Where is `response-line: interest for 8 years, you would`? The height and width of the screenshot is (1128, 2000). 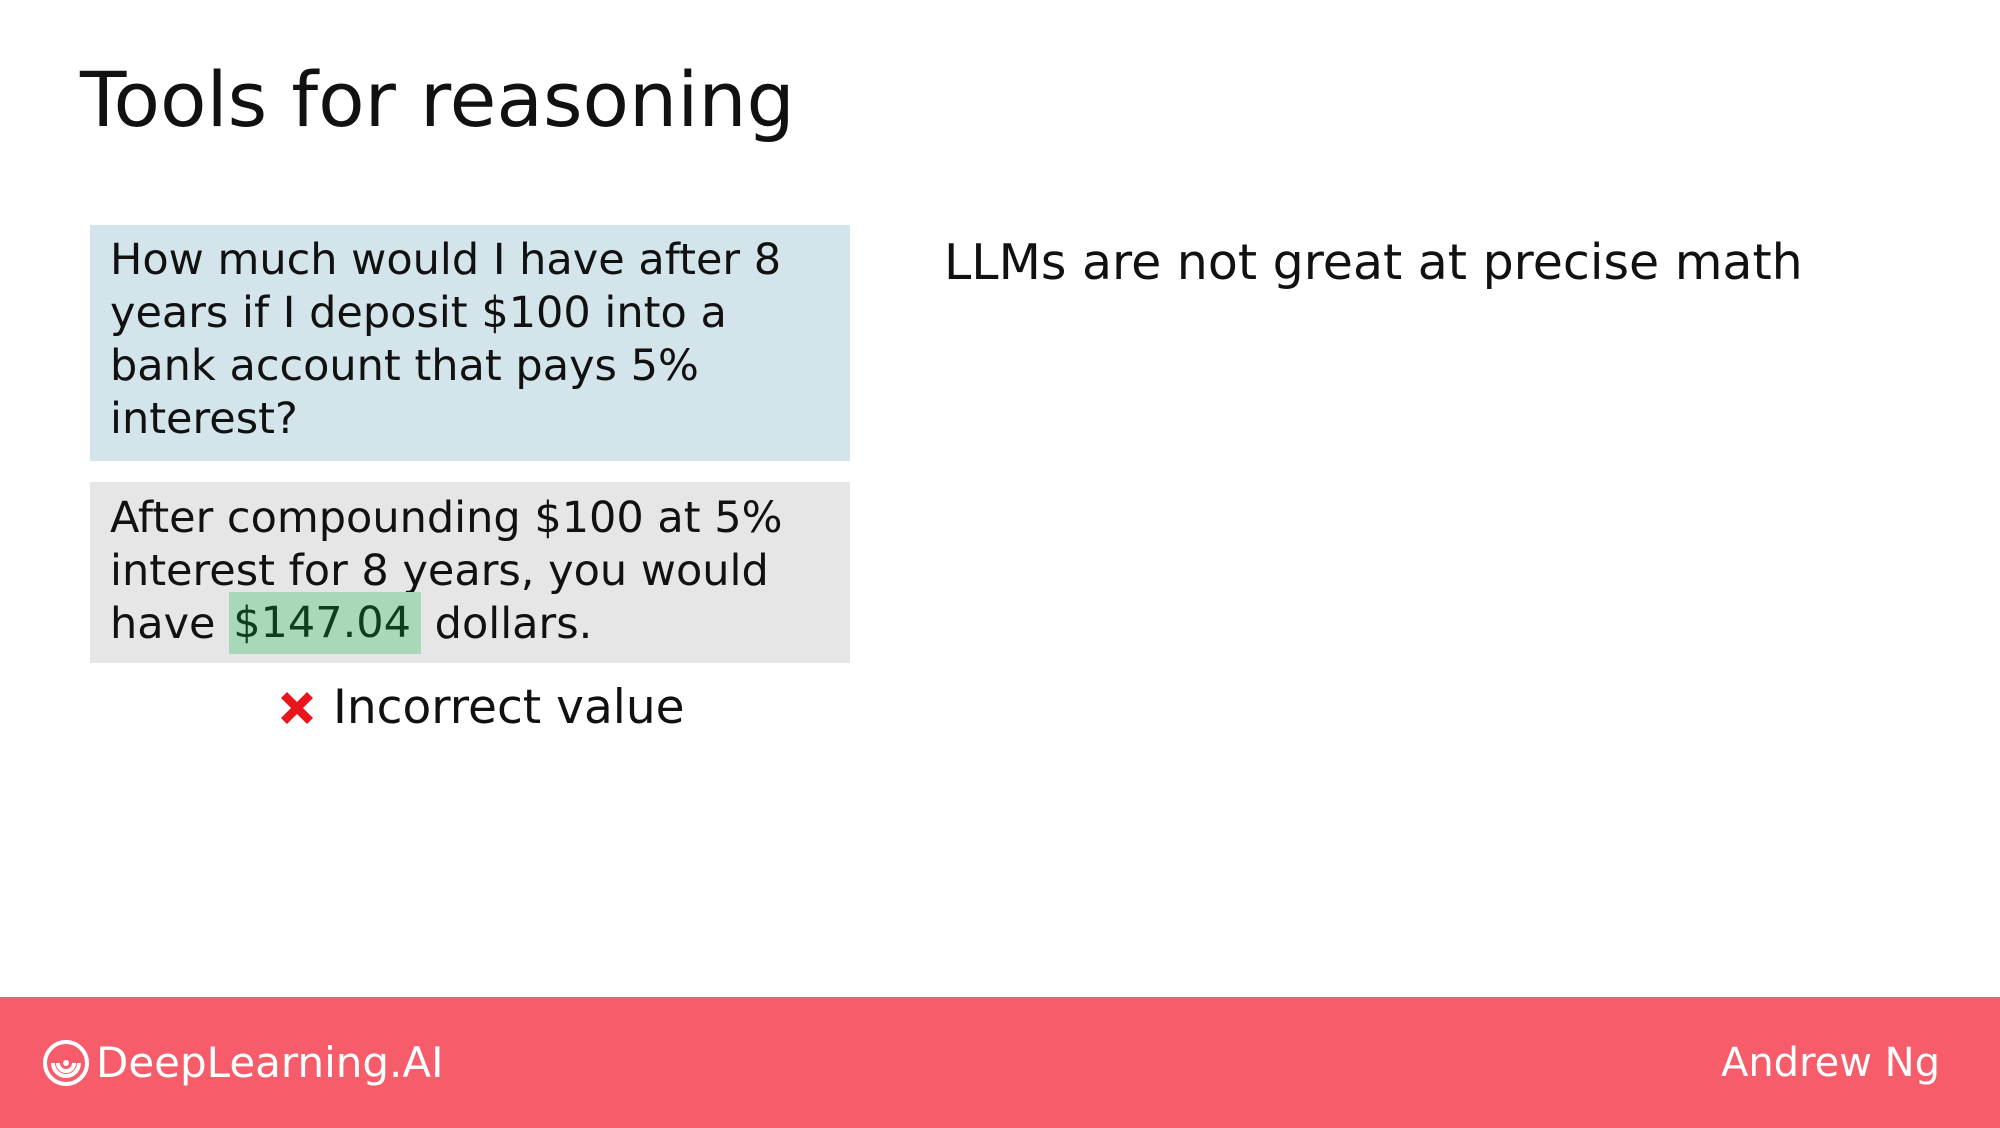 response-line: interest for 8 years, you would is located at coordinates (439, 571).